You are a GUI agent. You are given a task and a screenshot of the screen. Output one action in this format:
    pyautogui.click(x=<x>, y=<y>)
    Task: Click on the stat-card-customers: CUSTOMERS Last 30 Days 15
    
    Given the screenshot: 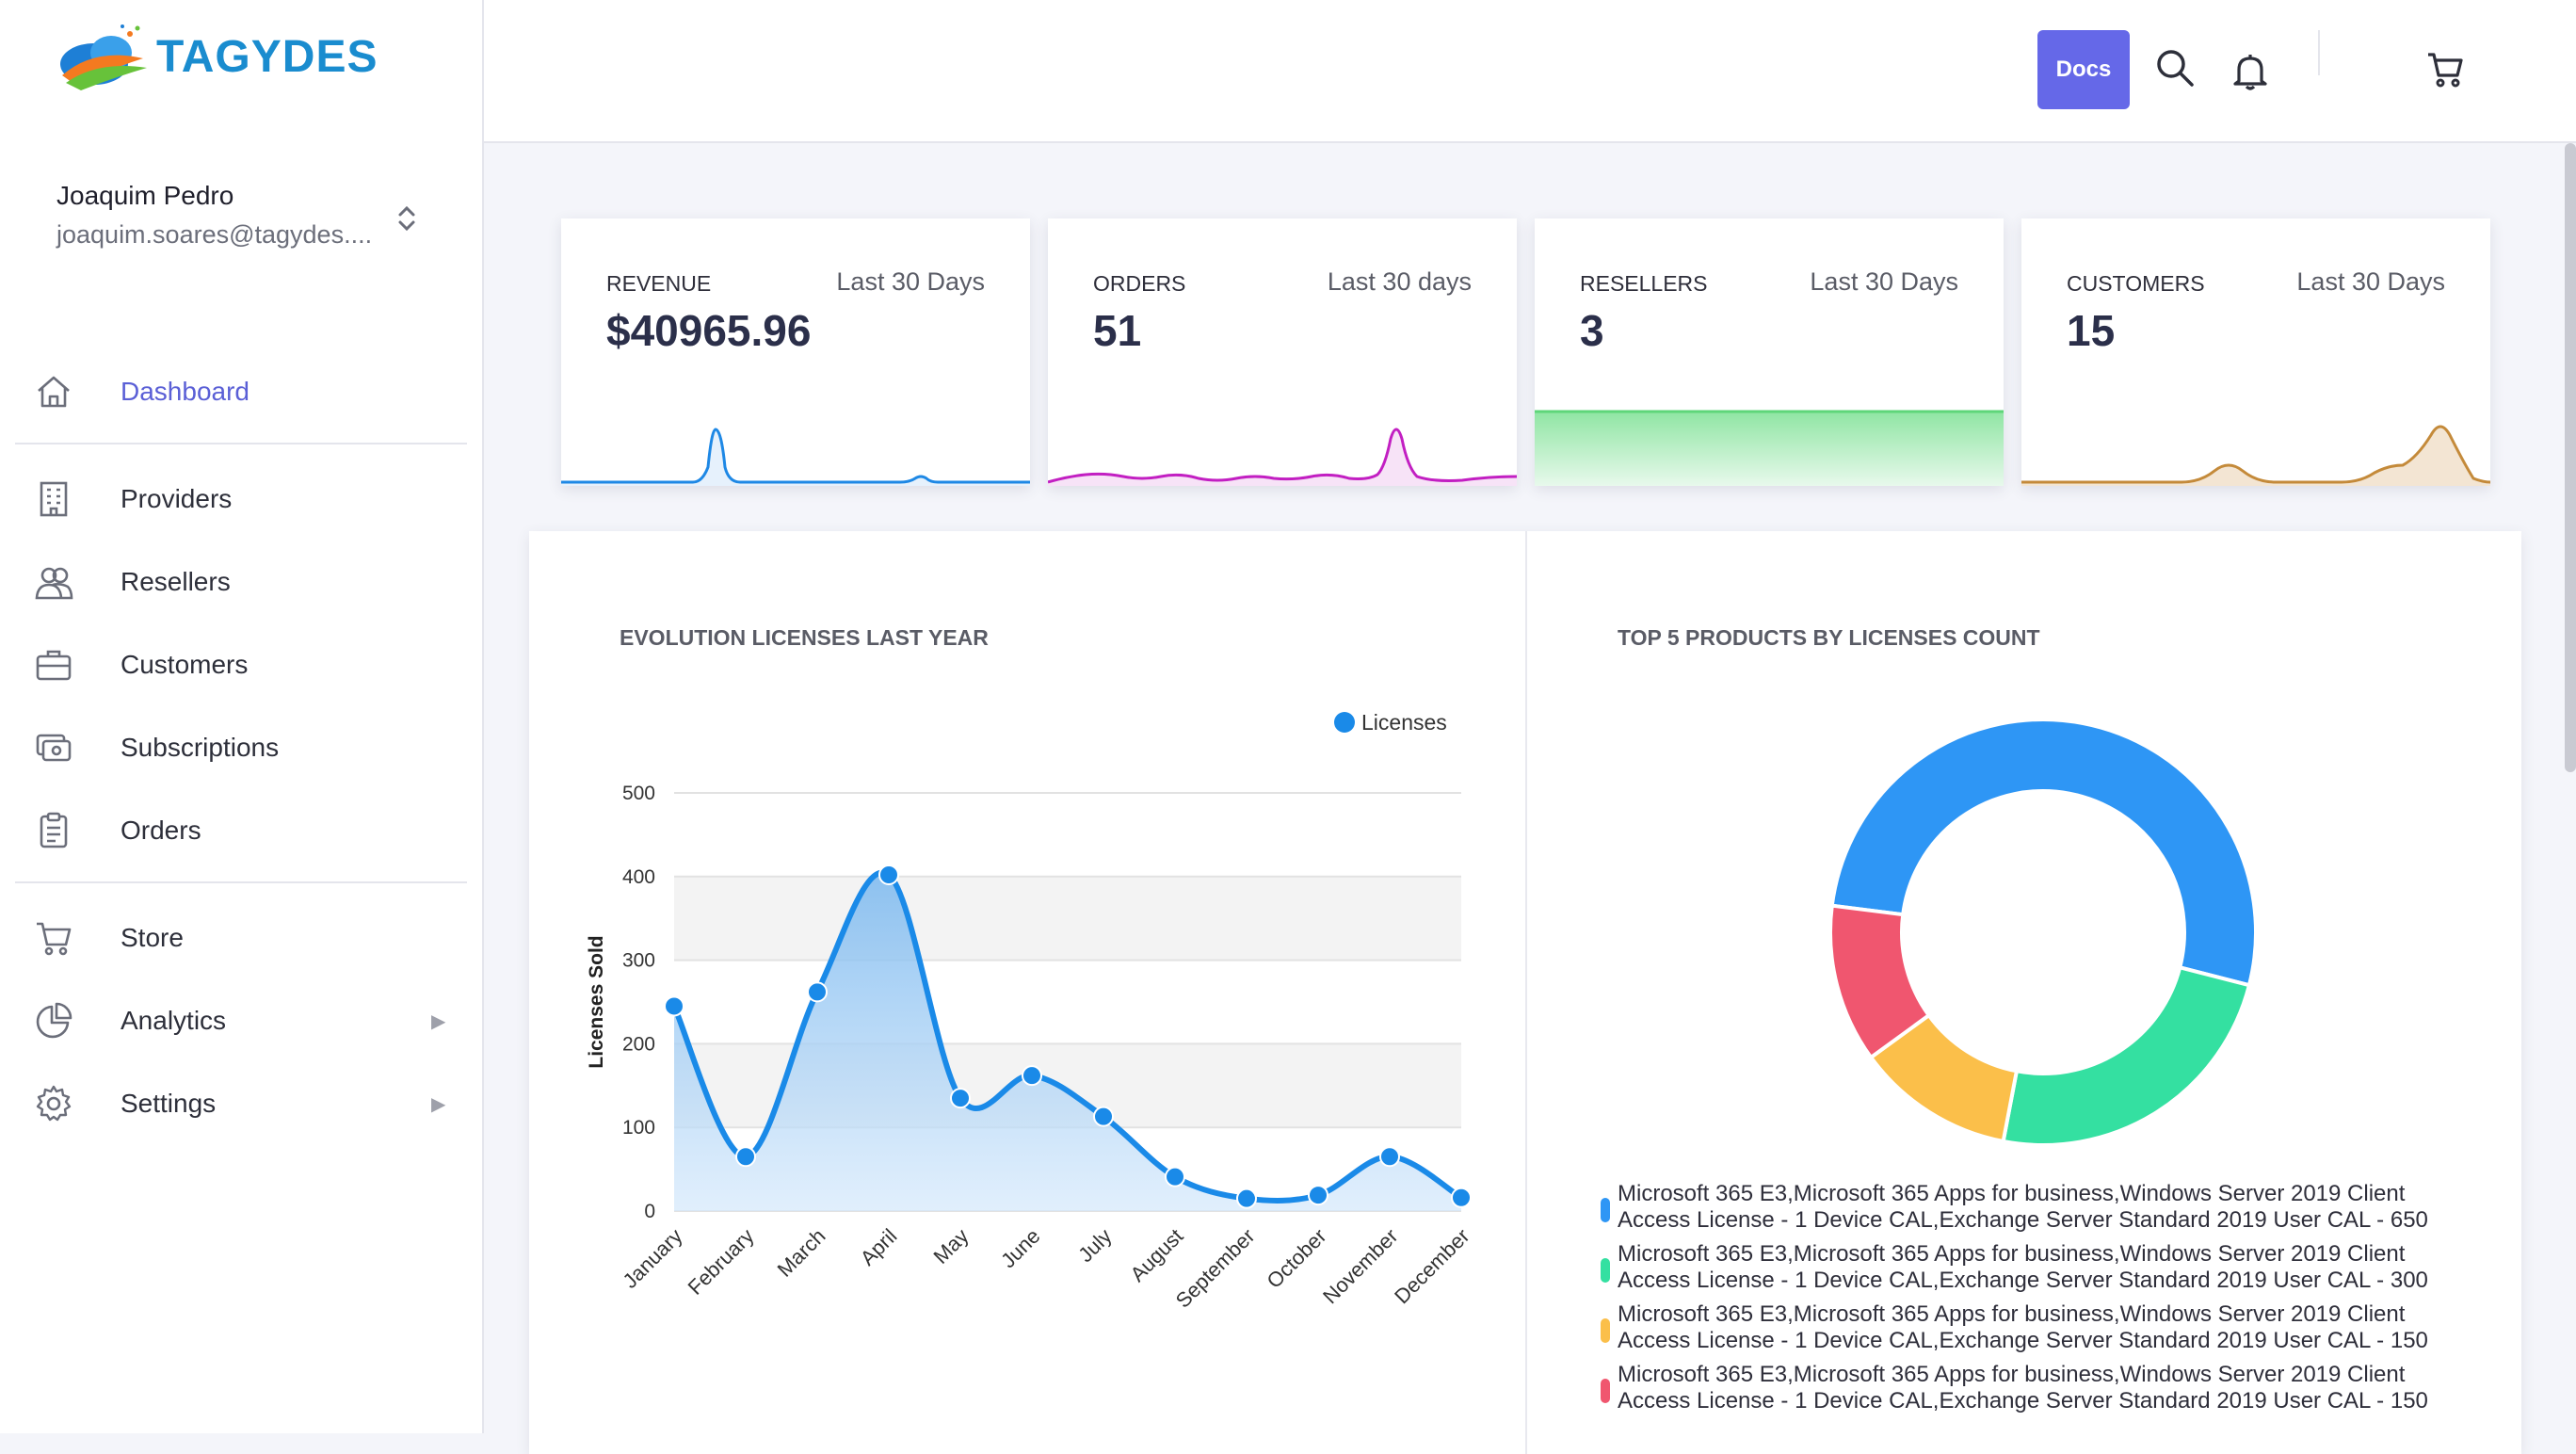 What is the action you would take?
    pyautogui.click(x=2255, y=352)
    